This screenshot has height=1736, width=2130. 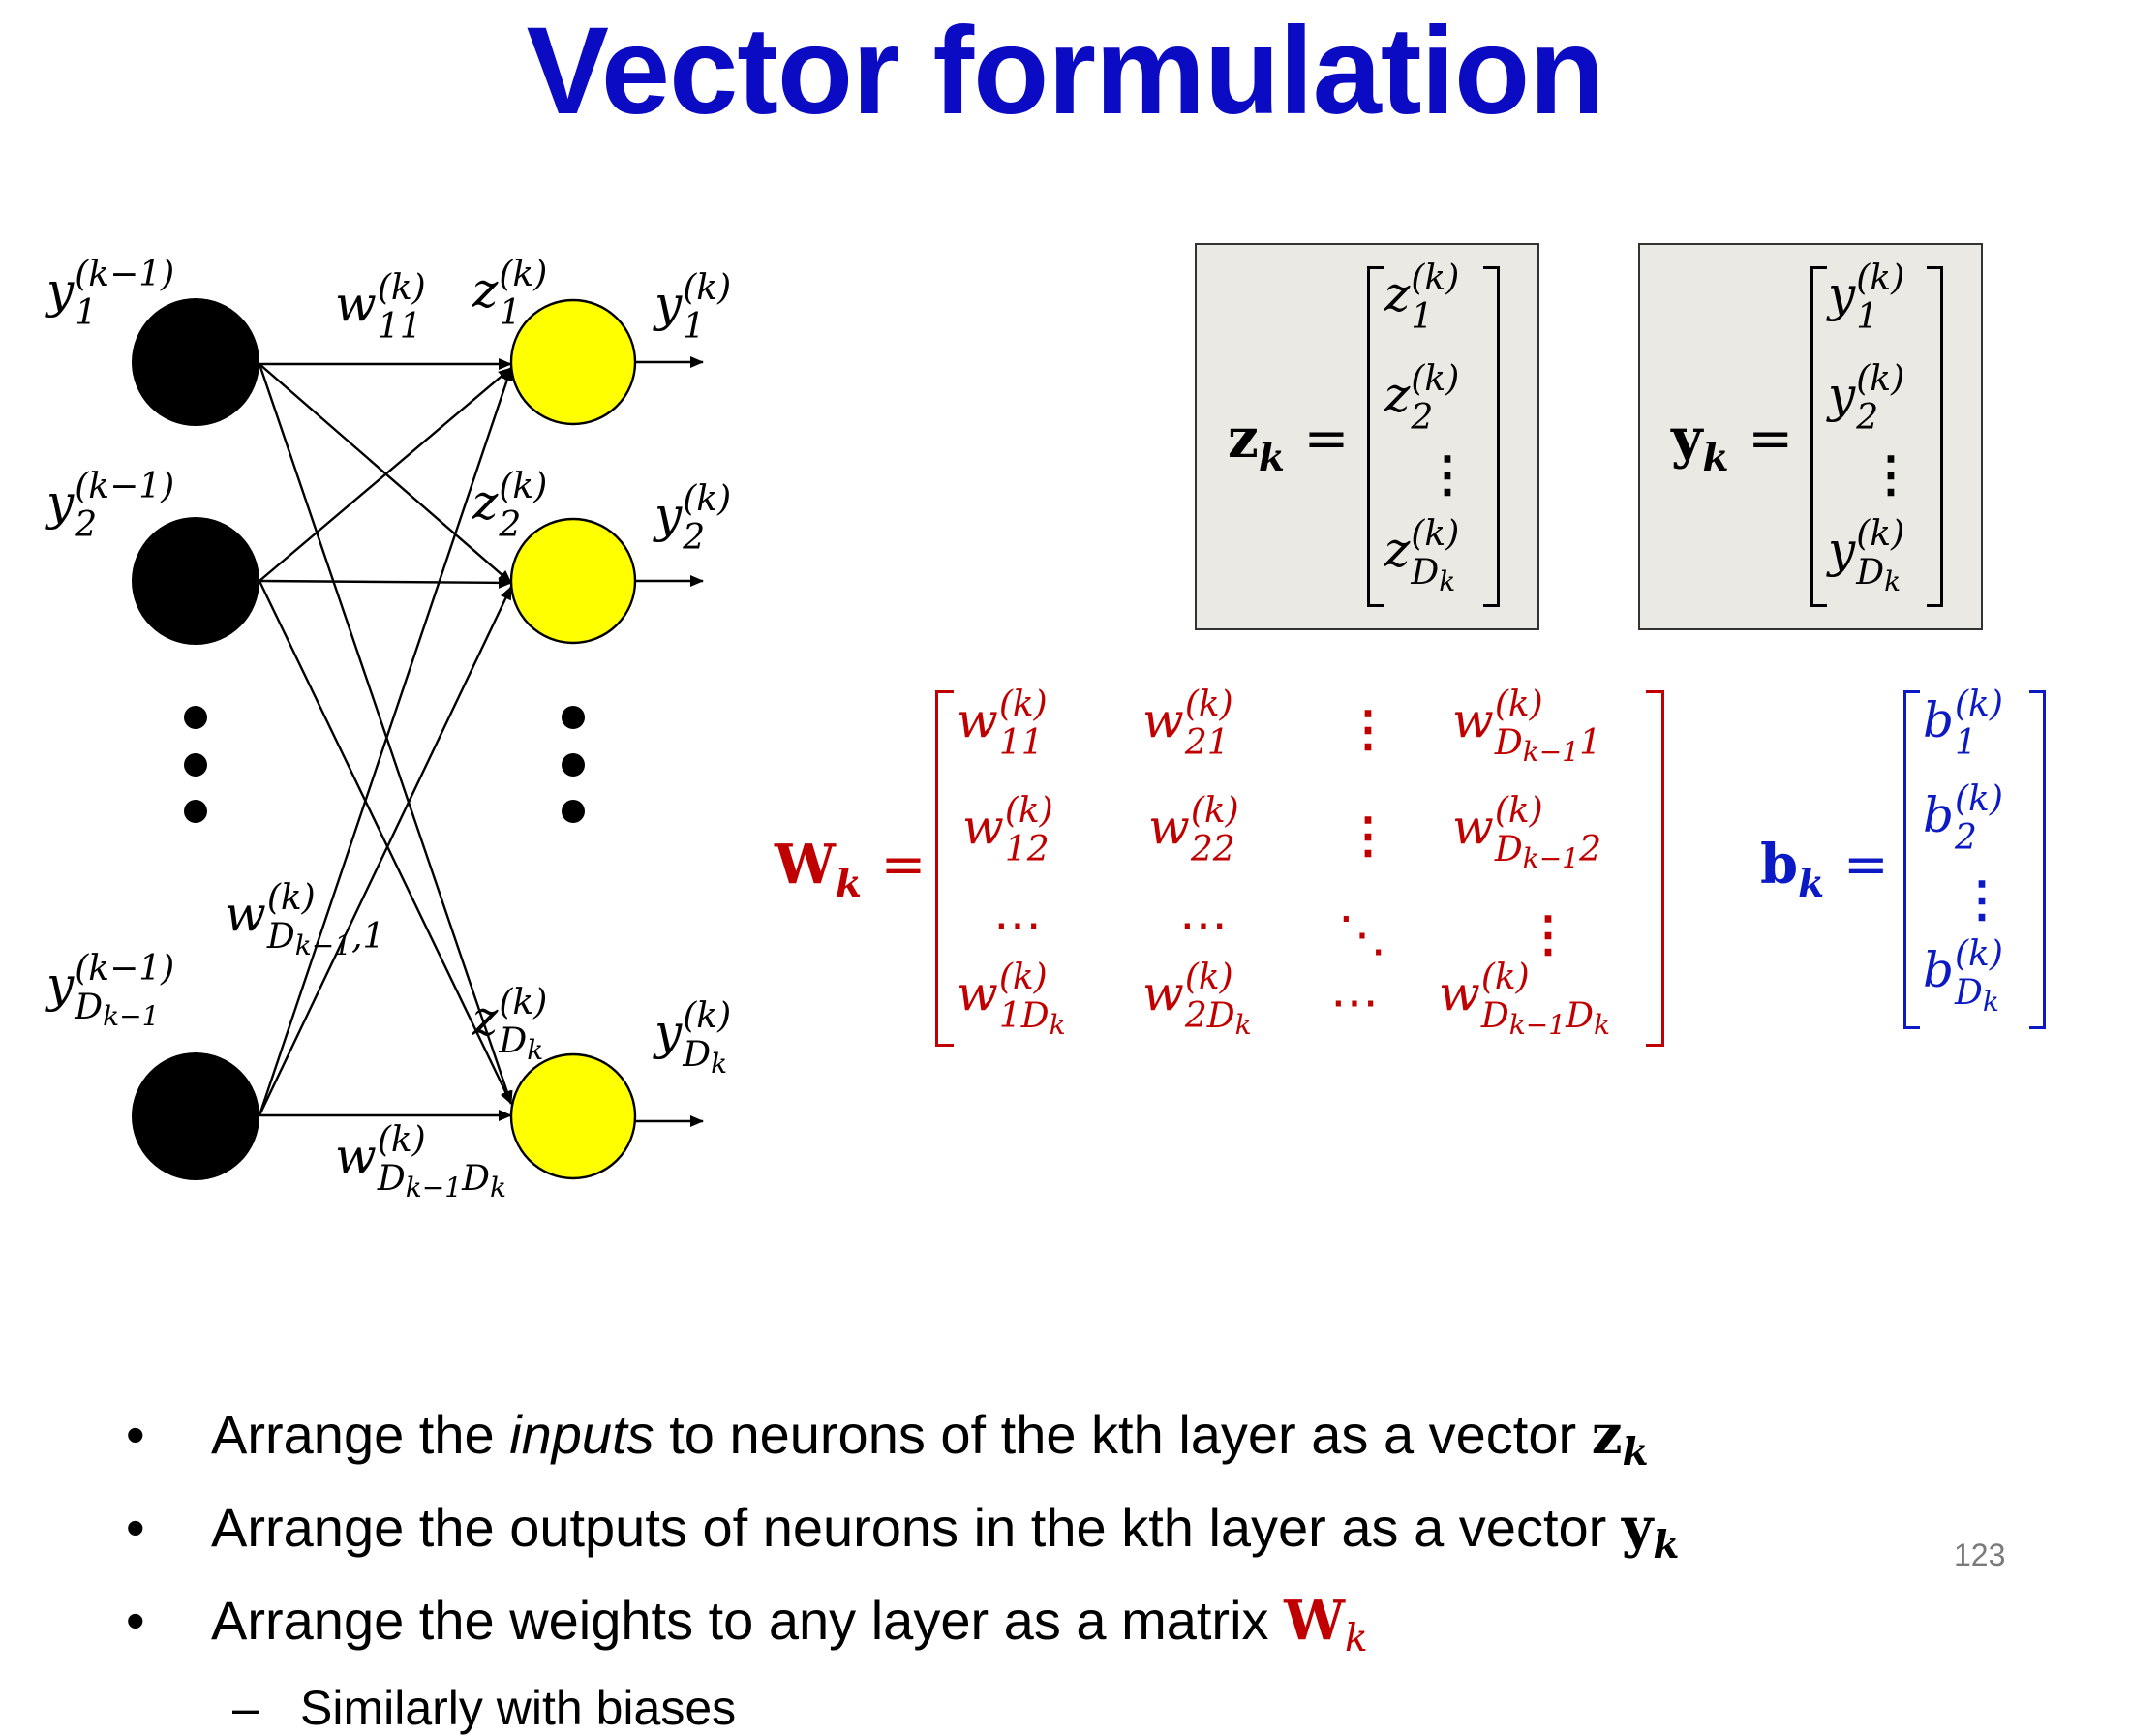 I want to click on z-vector-entry: ⋮, so click(x=1447, y=474).